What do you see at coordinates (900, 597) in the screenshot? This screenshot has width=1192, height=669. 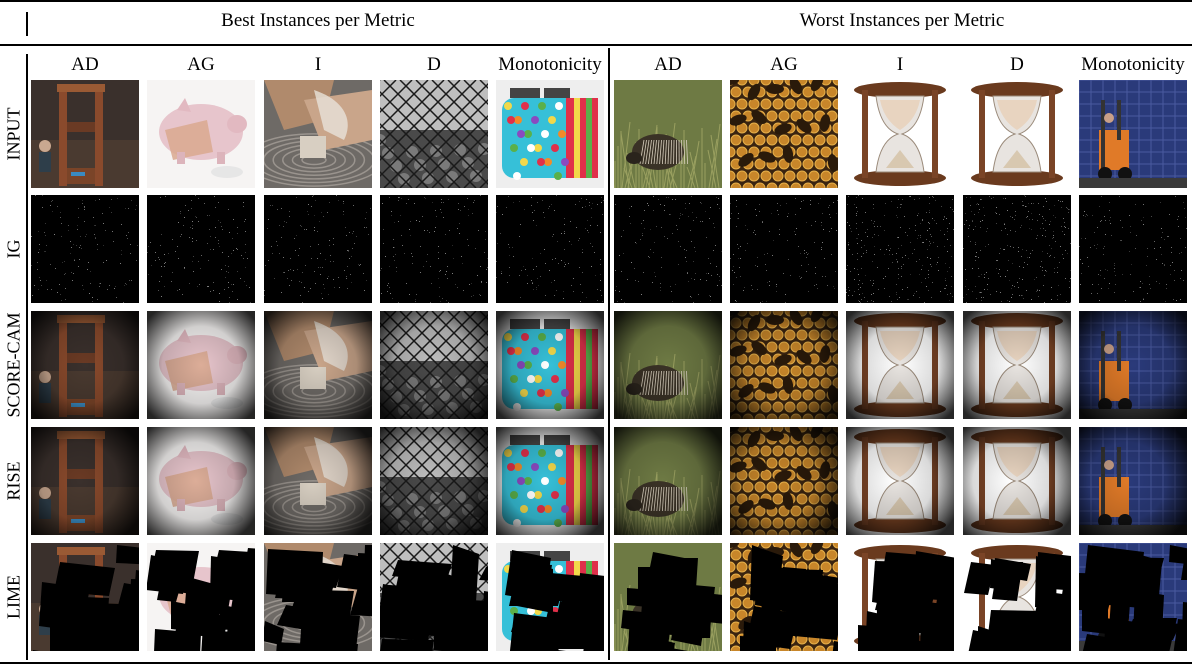 I see `lime-image-worst-i-hourglass` at bounding box center [900, 597].